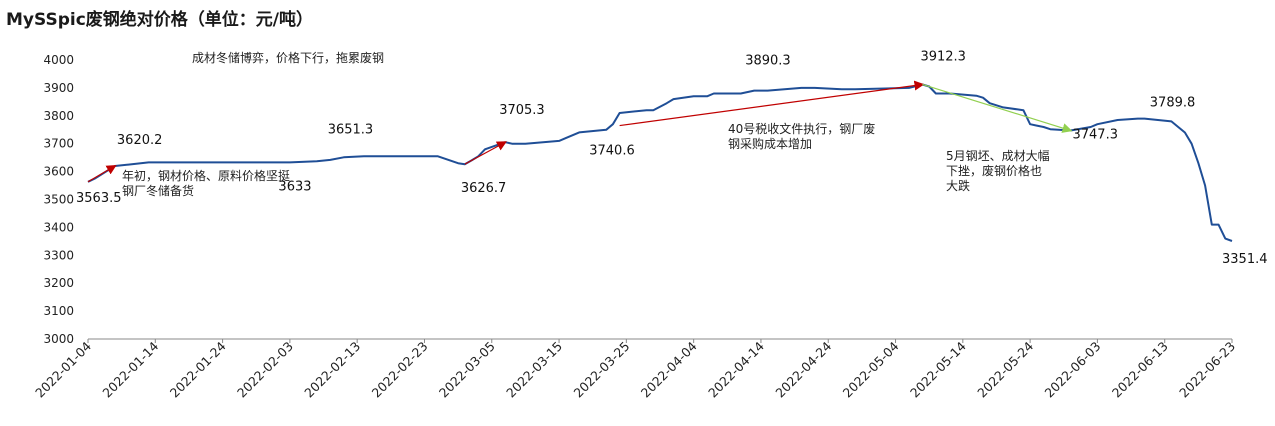  What do you see at coordinates (669, 369) in the screenshot?
I see `x-tick-label: 2022-04-04` at bounding box center [669, 369].